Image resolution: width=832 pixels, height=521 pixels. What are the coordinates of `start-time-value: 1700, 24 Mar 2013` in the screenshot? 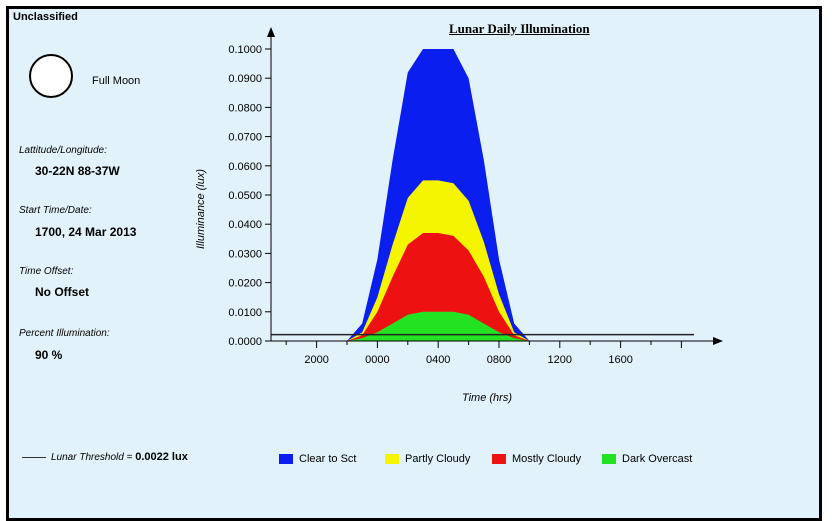 It's located at (86, 232).